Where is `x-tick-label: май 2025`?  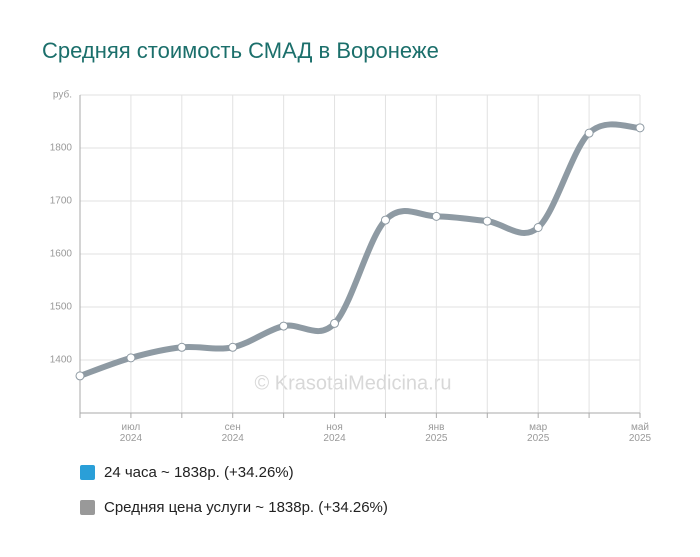 x-tick-label: май 2025 is located at coordinates (640, 433).